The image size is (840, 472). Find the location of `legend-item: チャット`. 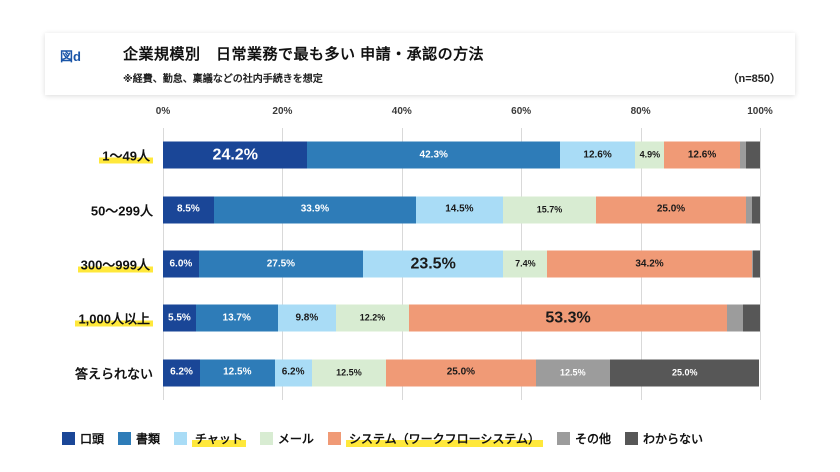

legend-item: チャット is located at coordinates (210, 438).